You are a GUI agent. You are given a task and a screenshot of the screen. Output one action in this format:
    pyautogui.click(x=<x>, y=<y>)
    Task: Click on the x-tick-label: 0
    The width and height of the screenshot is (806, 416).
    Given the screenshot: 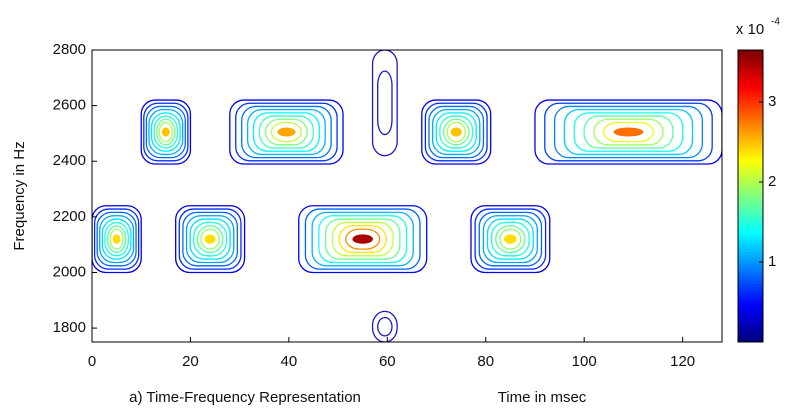 What is the action you would take?
    pyautogui.click(x=92, y=361)
    